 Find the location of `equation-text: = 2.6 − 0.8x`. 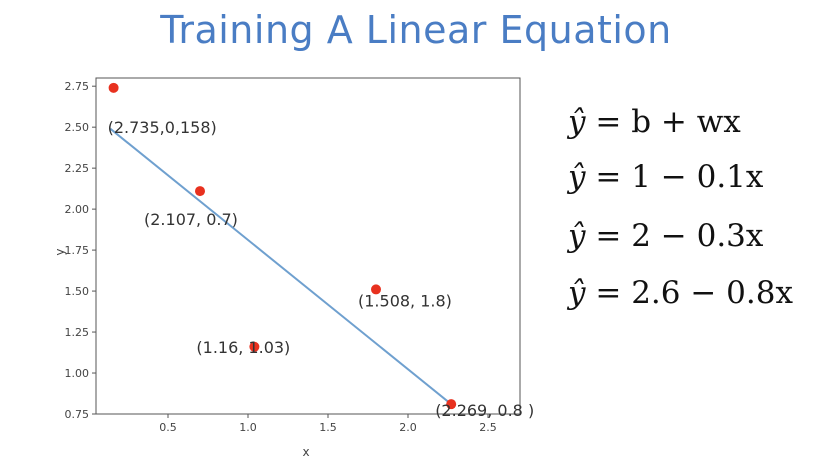

equation-text: = 2.6 − 0.8x is located at coordinates (694, 293).